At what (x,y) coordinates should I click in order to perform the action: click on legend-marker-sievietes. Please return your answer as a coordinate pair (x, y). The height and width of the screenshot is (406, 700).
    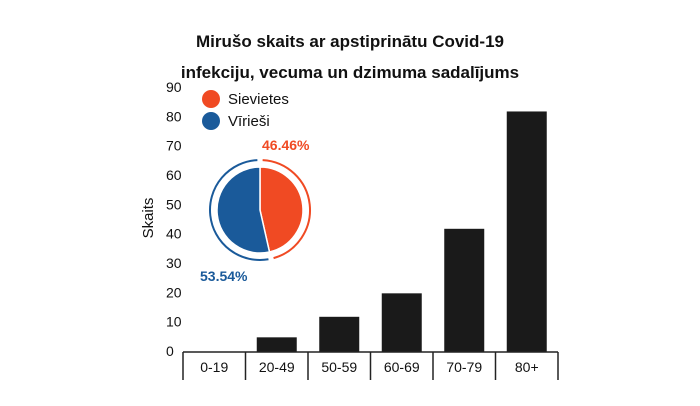
    Looking at the image, I should click on (211, 99).